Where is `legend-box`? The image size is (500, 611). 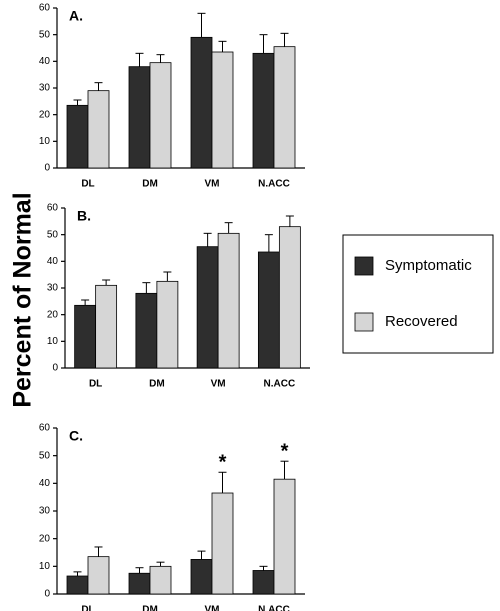
legend-box is located at coordinates (418, 294).